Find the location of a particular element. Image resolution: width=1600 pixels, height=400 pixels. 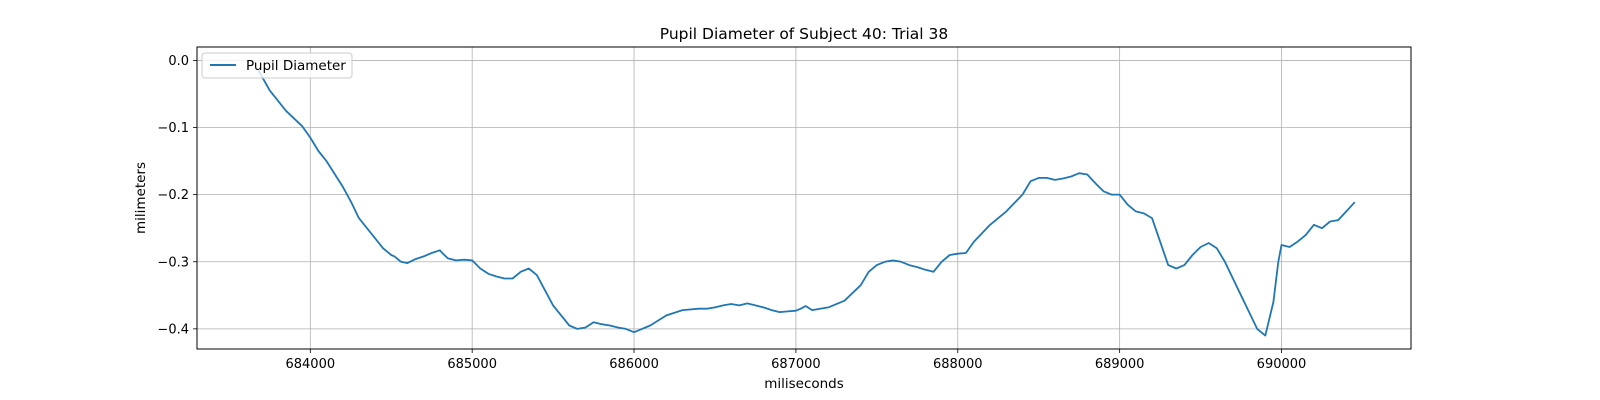

legend-box is located at coordinates (277, 65).